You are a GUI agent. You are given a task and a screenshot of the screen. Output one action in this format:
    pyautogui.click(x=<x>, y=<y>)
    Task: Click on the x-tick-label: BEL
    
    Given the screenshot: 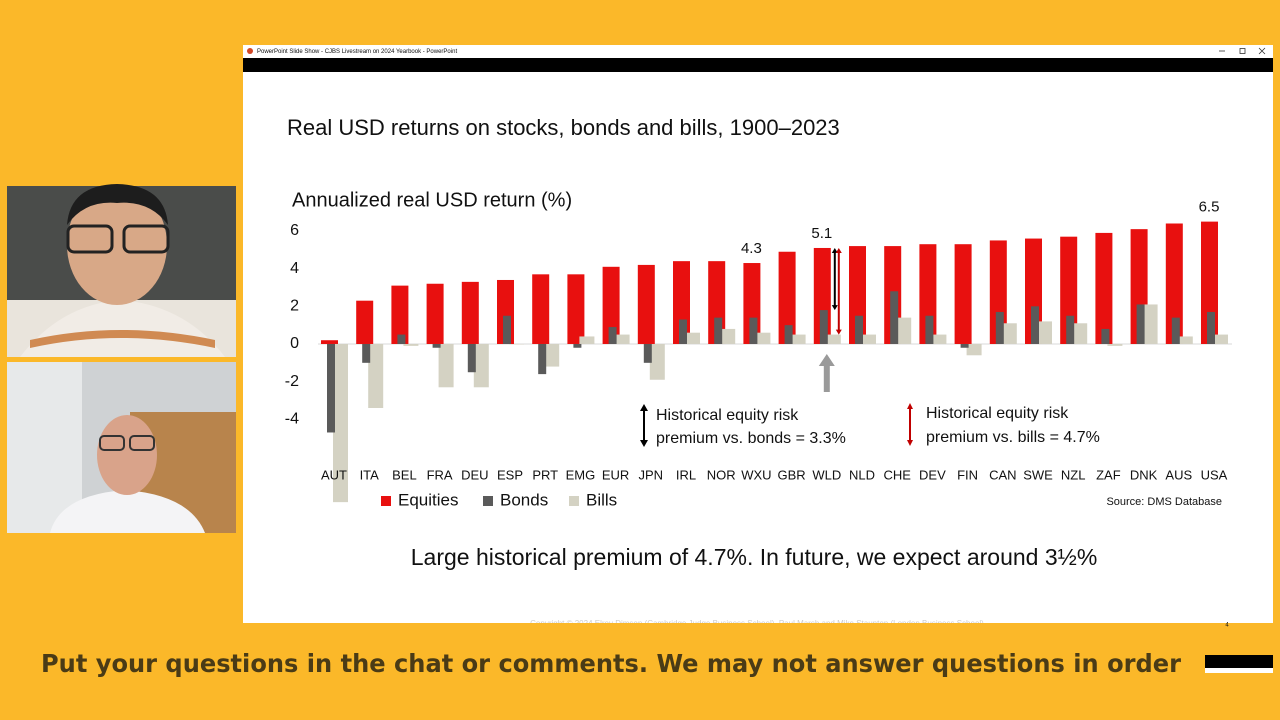 What is the action you would take?
    pyautogui.click(x=404, y=474)
    